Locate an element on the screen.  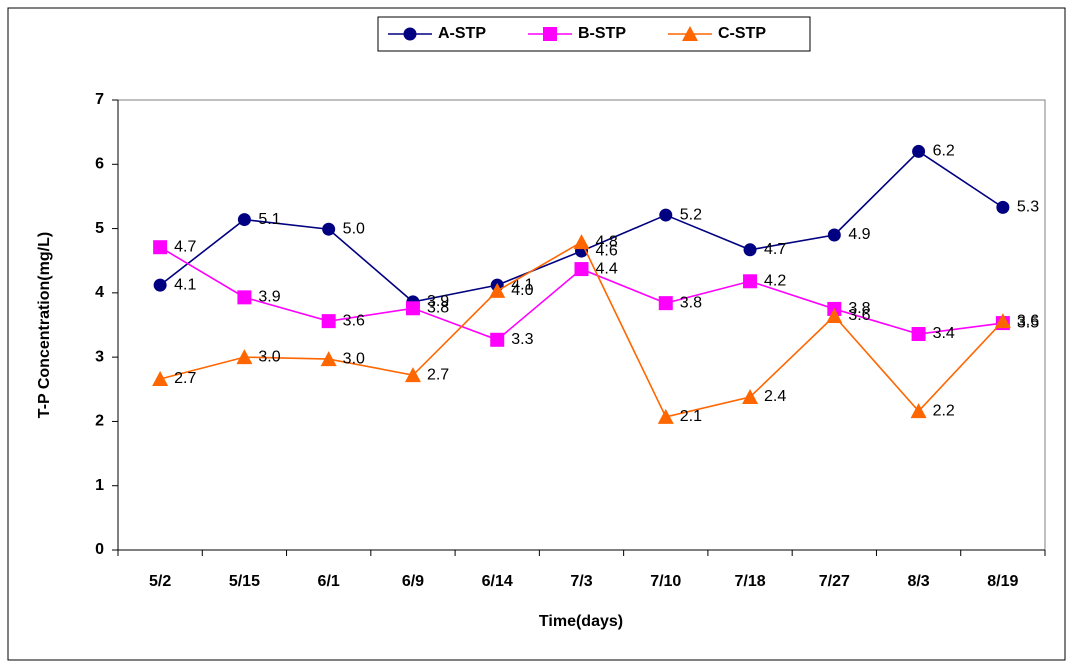
data-label: 3.4 is located at coordinates (944, 333).